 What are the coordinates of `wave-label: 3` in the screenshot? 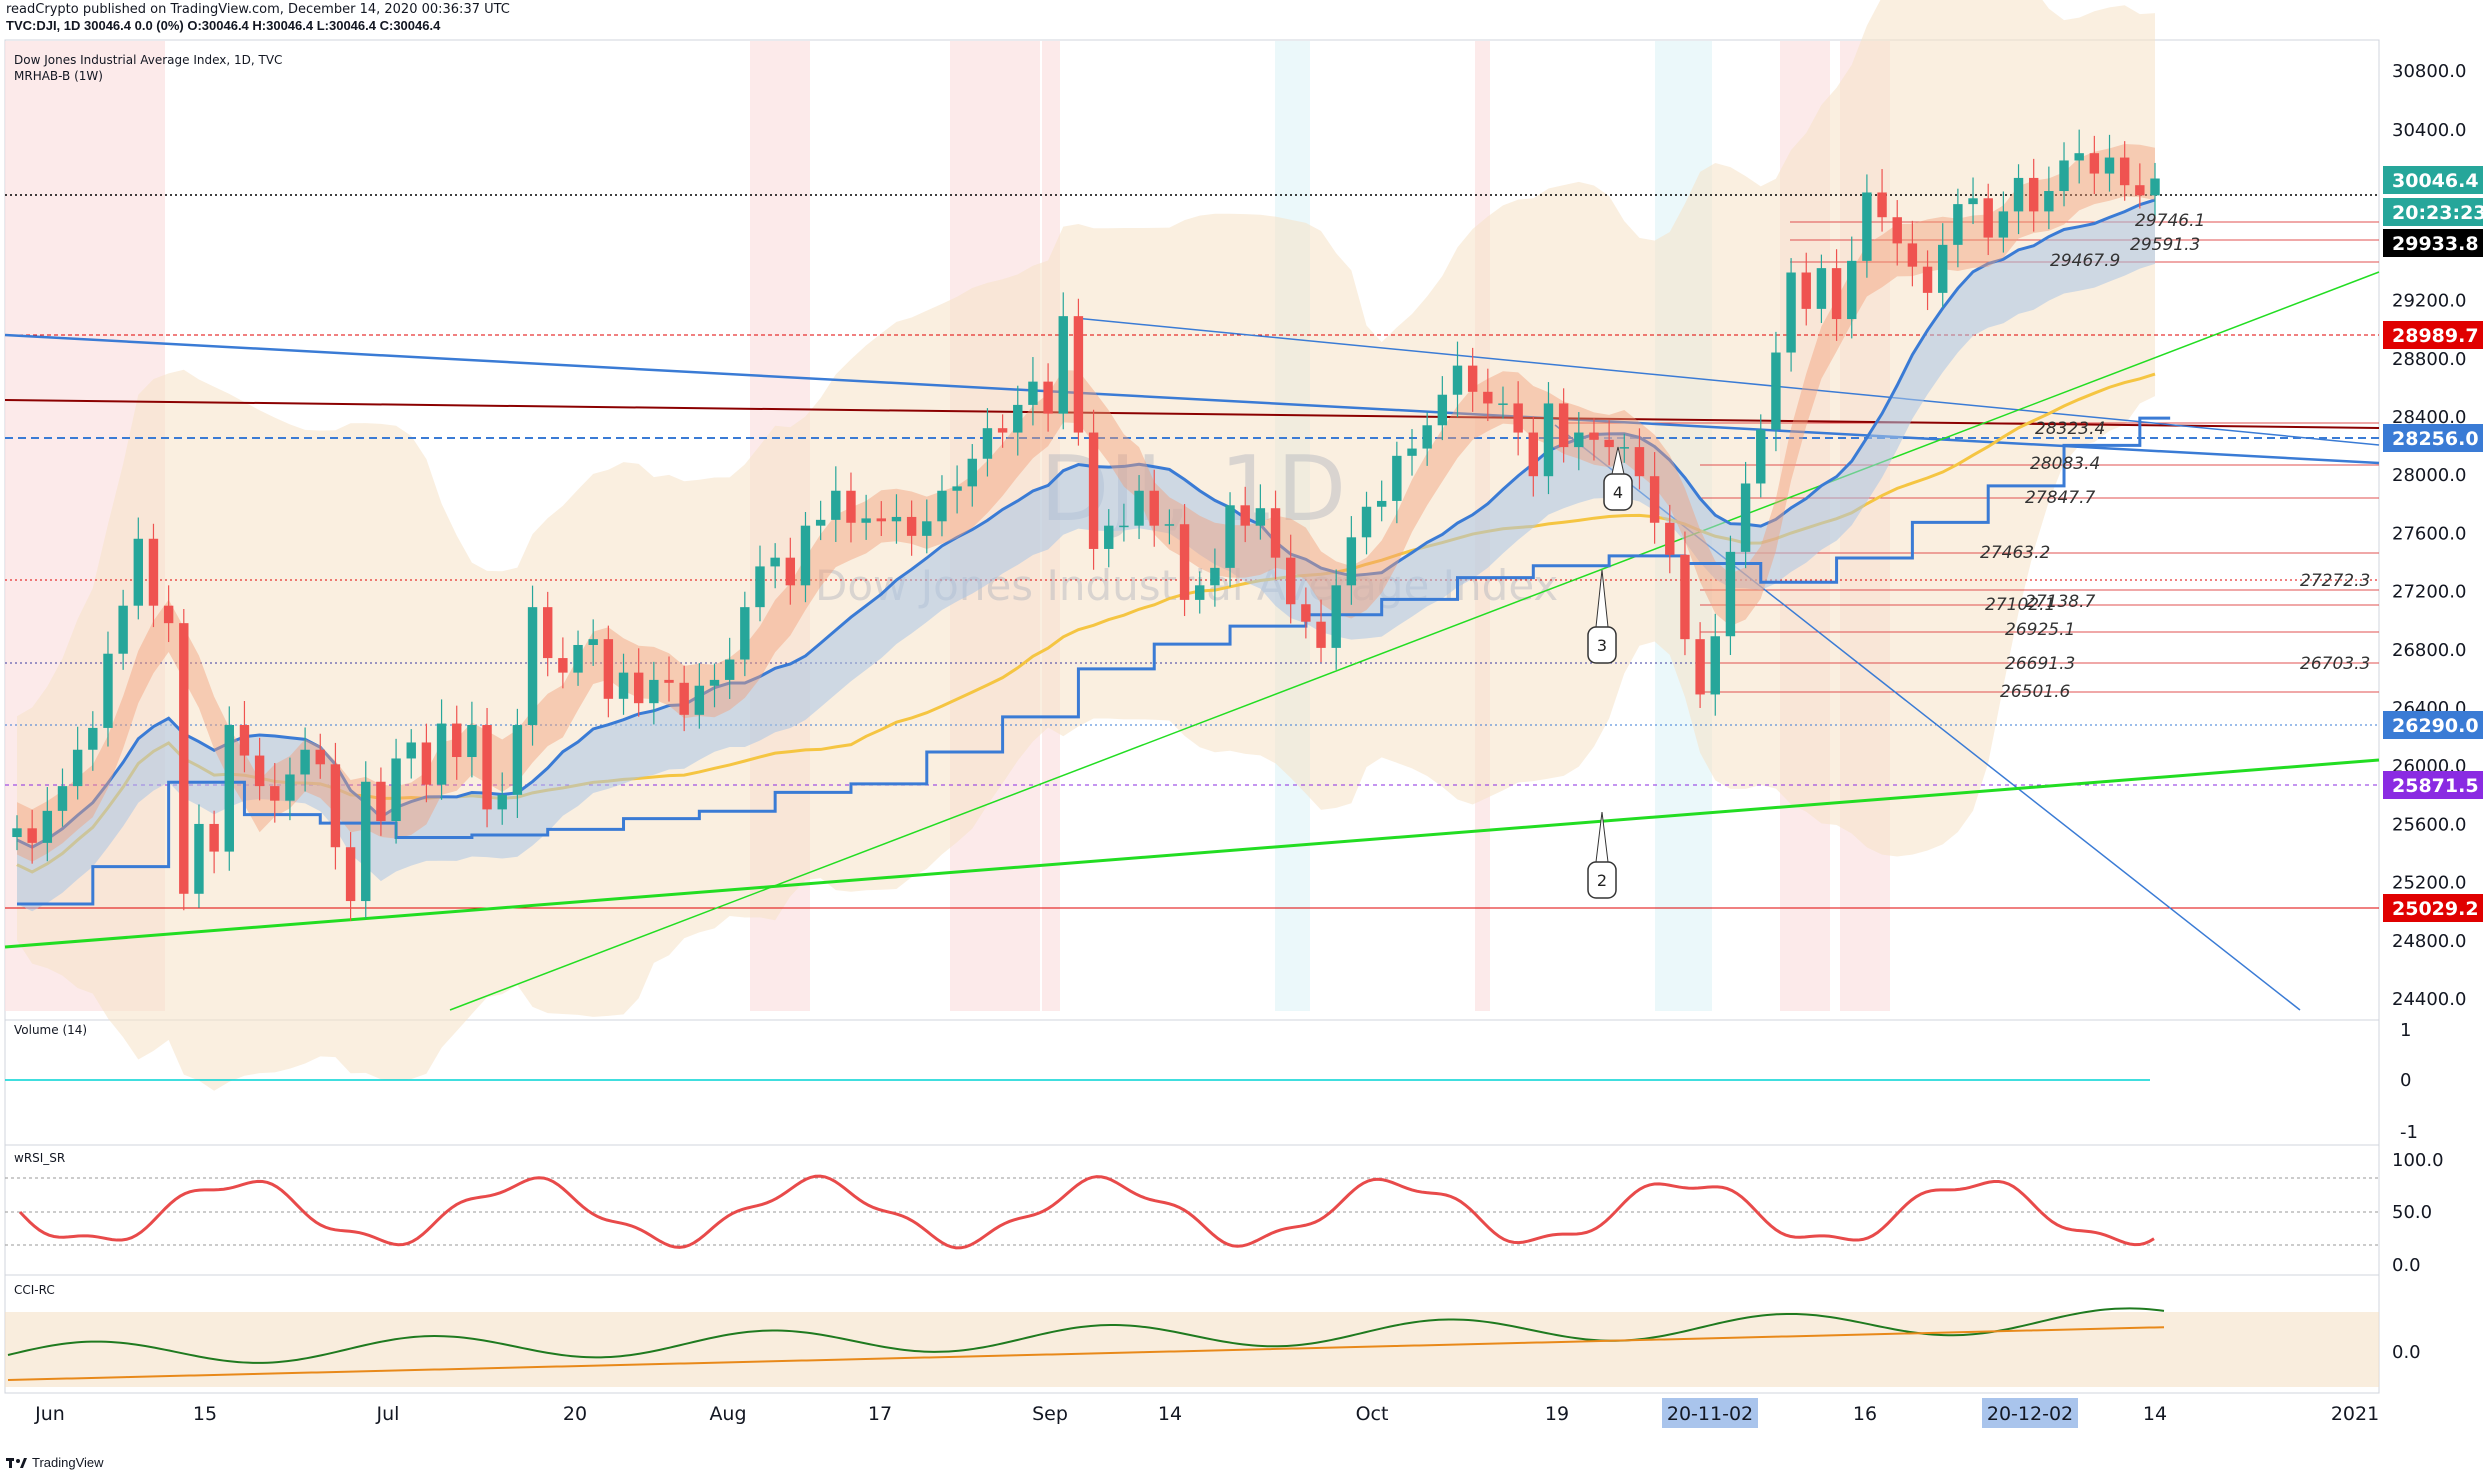 It's located at (1602, 645).